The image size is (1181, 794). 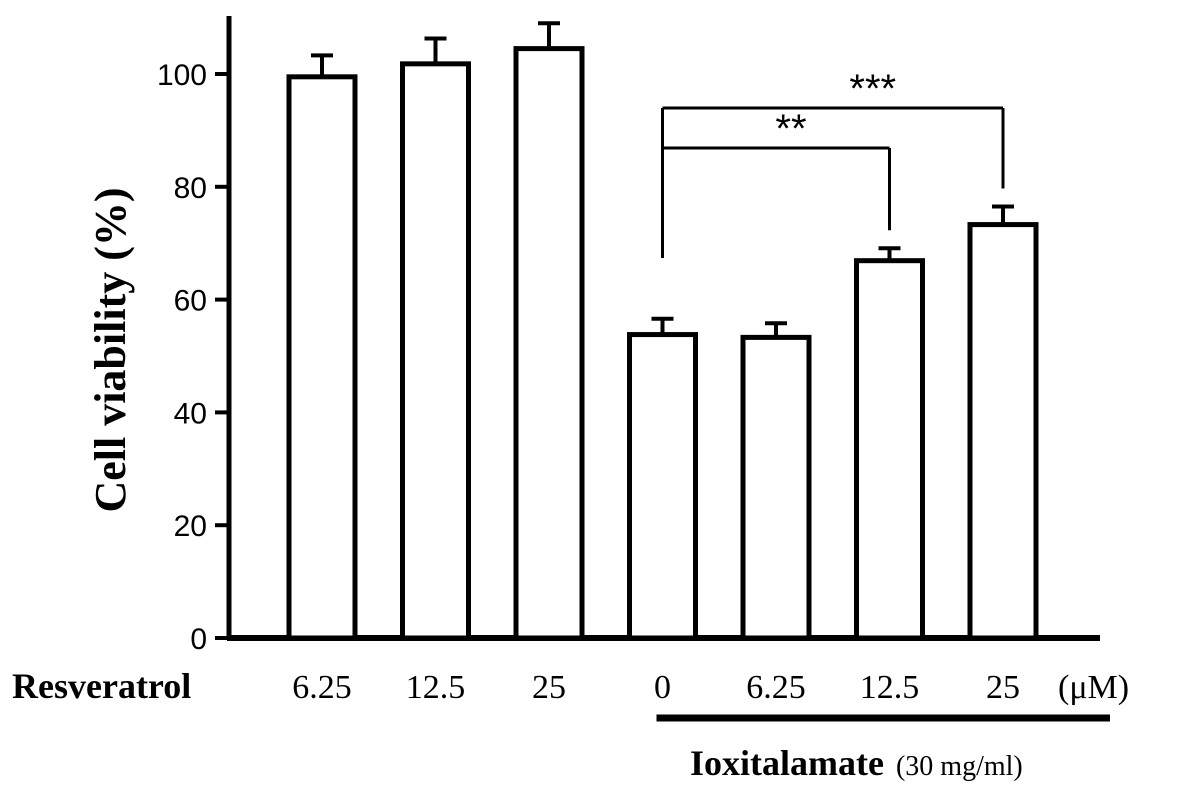 I want to click on y-tick-label: 60, so click(x=190, y=301).